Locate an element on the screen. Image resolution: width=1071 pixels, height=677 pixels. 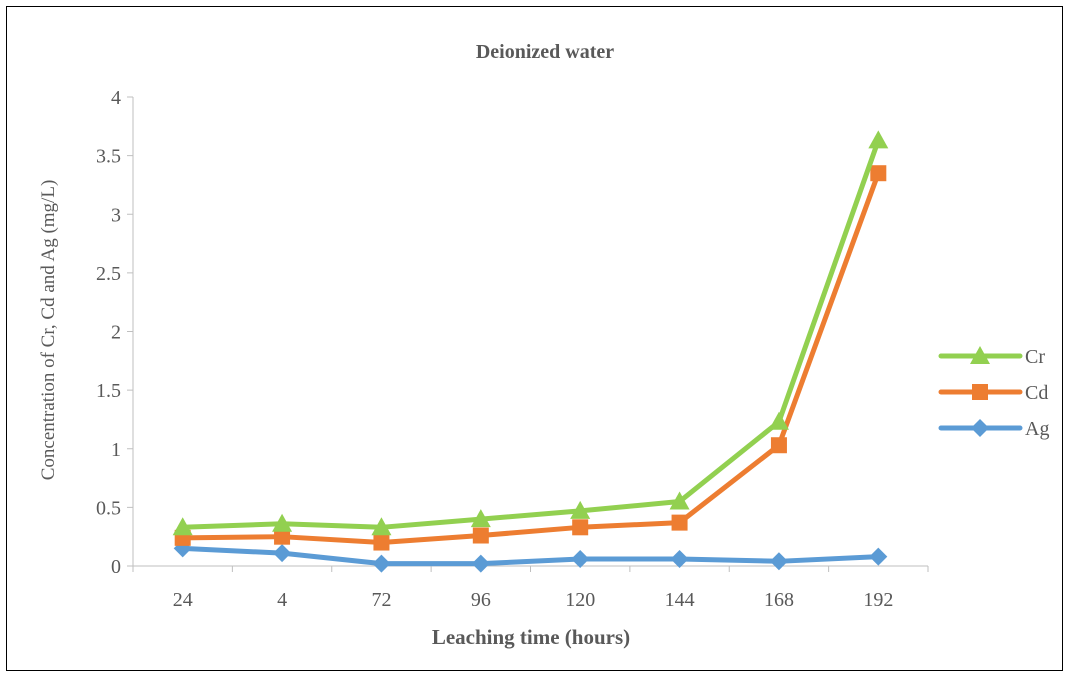
x-tick-label: 168 is located at coordinates (779, 600).